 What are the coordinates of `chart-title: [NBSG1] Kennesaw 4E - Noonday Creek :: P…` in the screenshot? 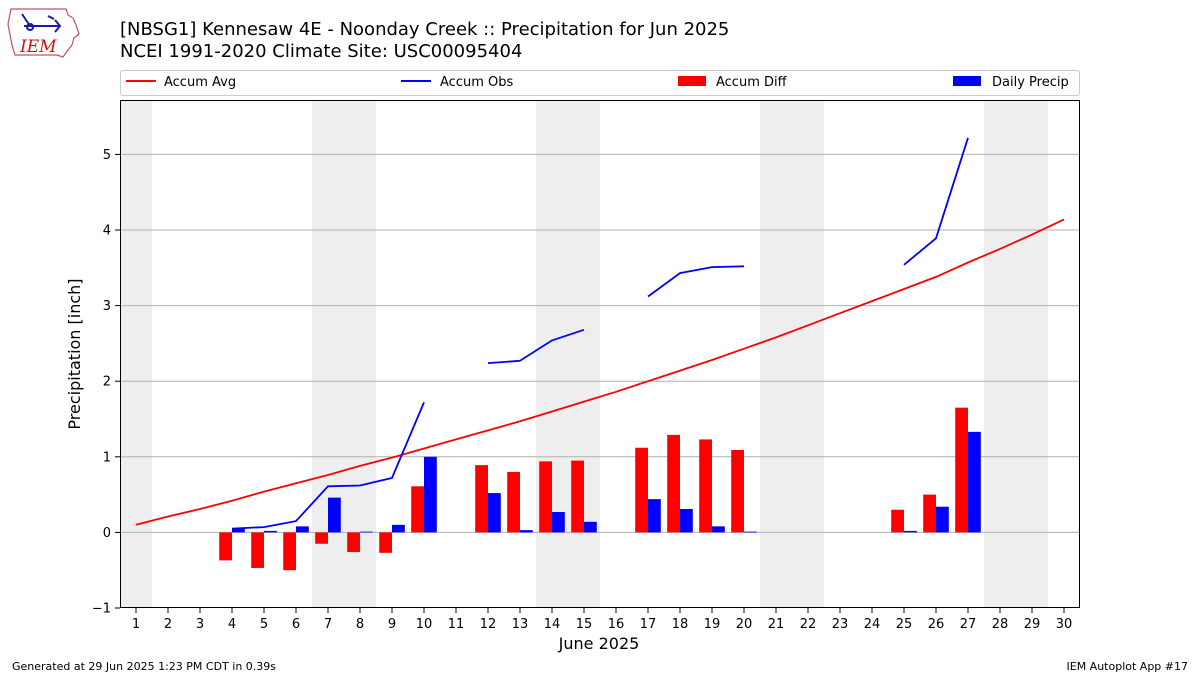 It's located at (424, 29).